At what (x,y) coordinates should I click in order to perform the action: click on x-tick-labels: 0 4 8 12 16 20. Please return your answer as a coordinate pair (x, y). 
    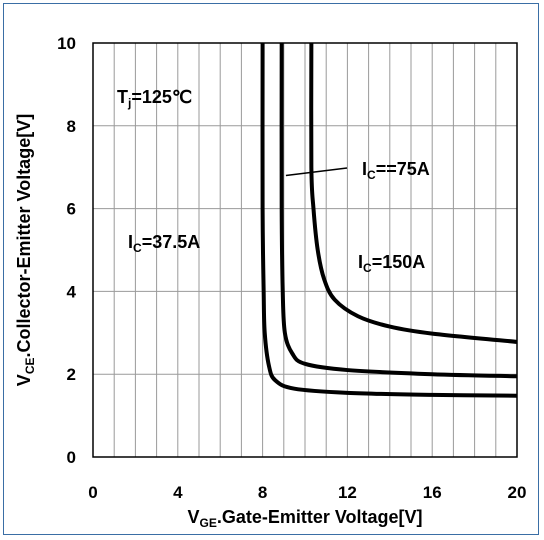
    Looking at the image, I should click on (307, 492).